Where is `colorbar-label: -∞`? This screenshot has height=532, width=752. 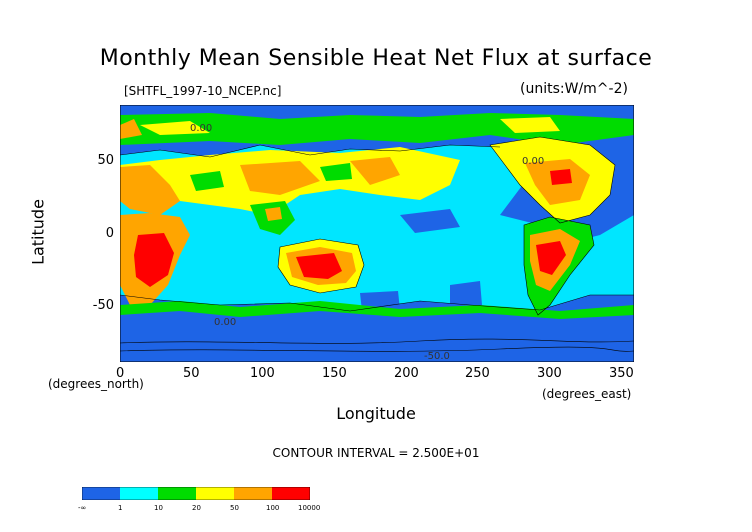
colorbar-label: -∞ is located at coordinates (82, 508).